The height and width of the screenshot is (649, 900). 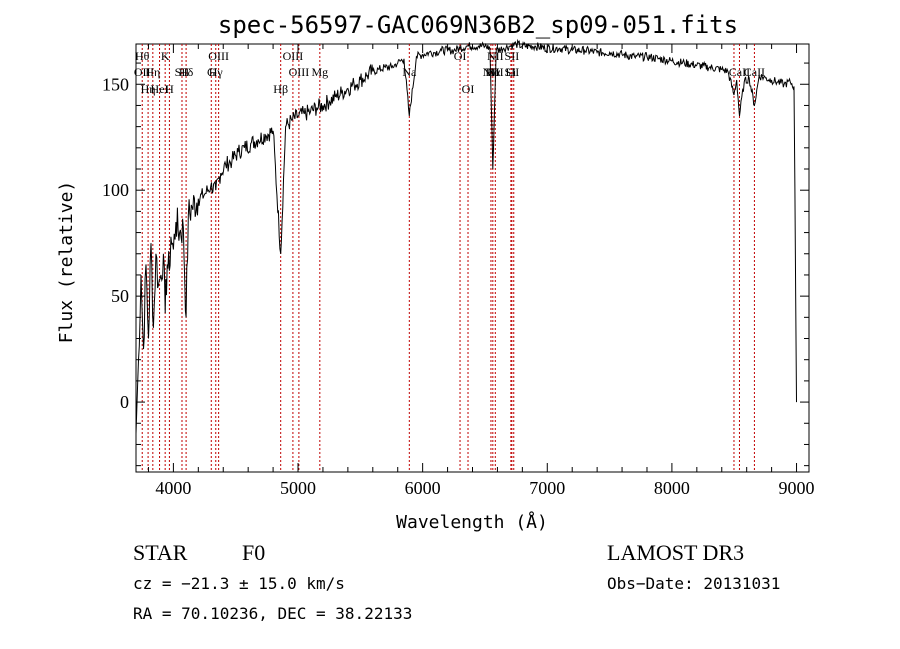 What do you see at coordinates (299, 72) in the screenshot?
I see `line-label-top-13: OIII` at bounding box center [299, 72].